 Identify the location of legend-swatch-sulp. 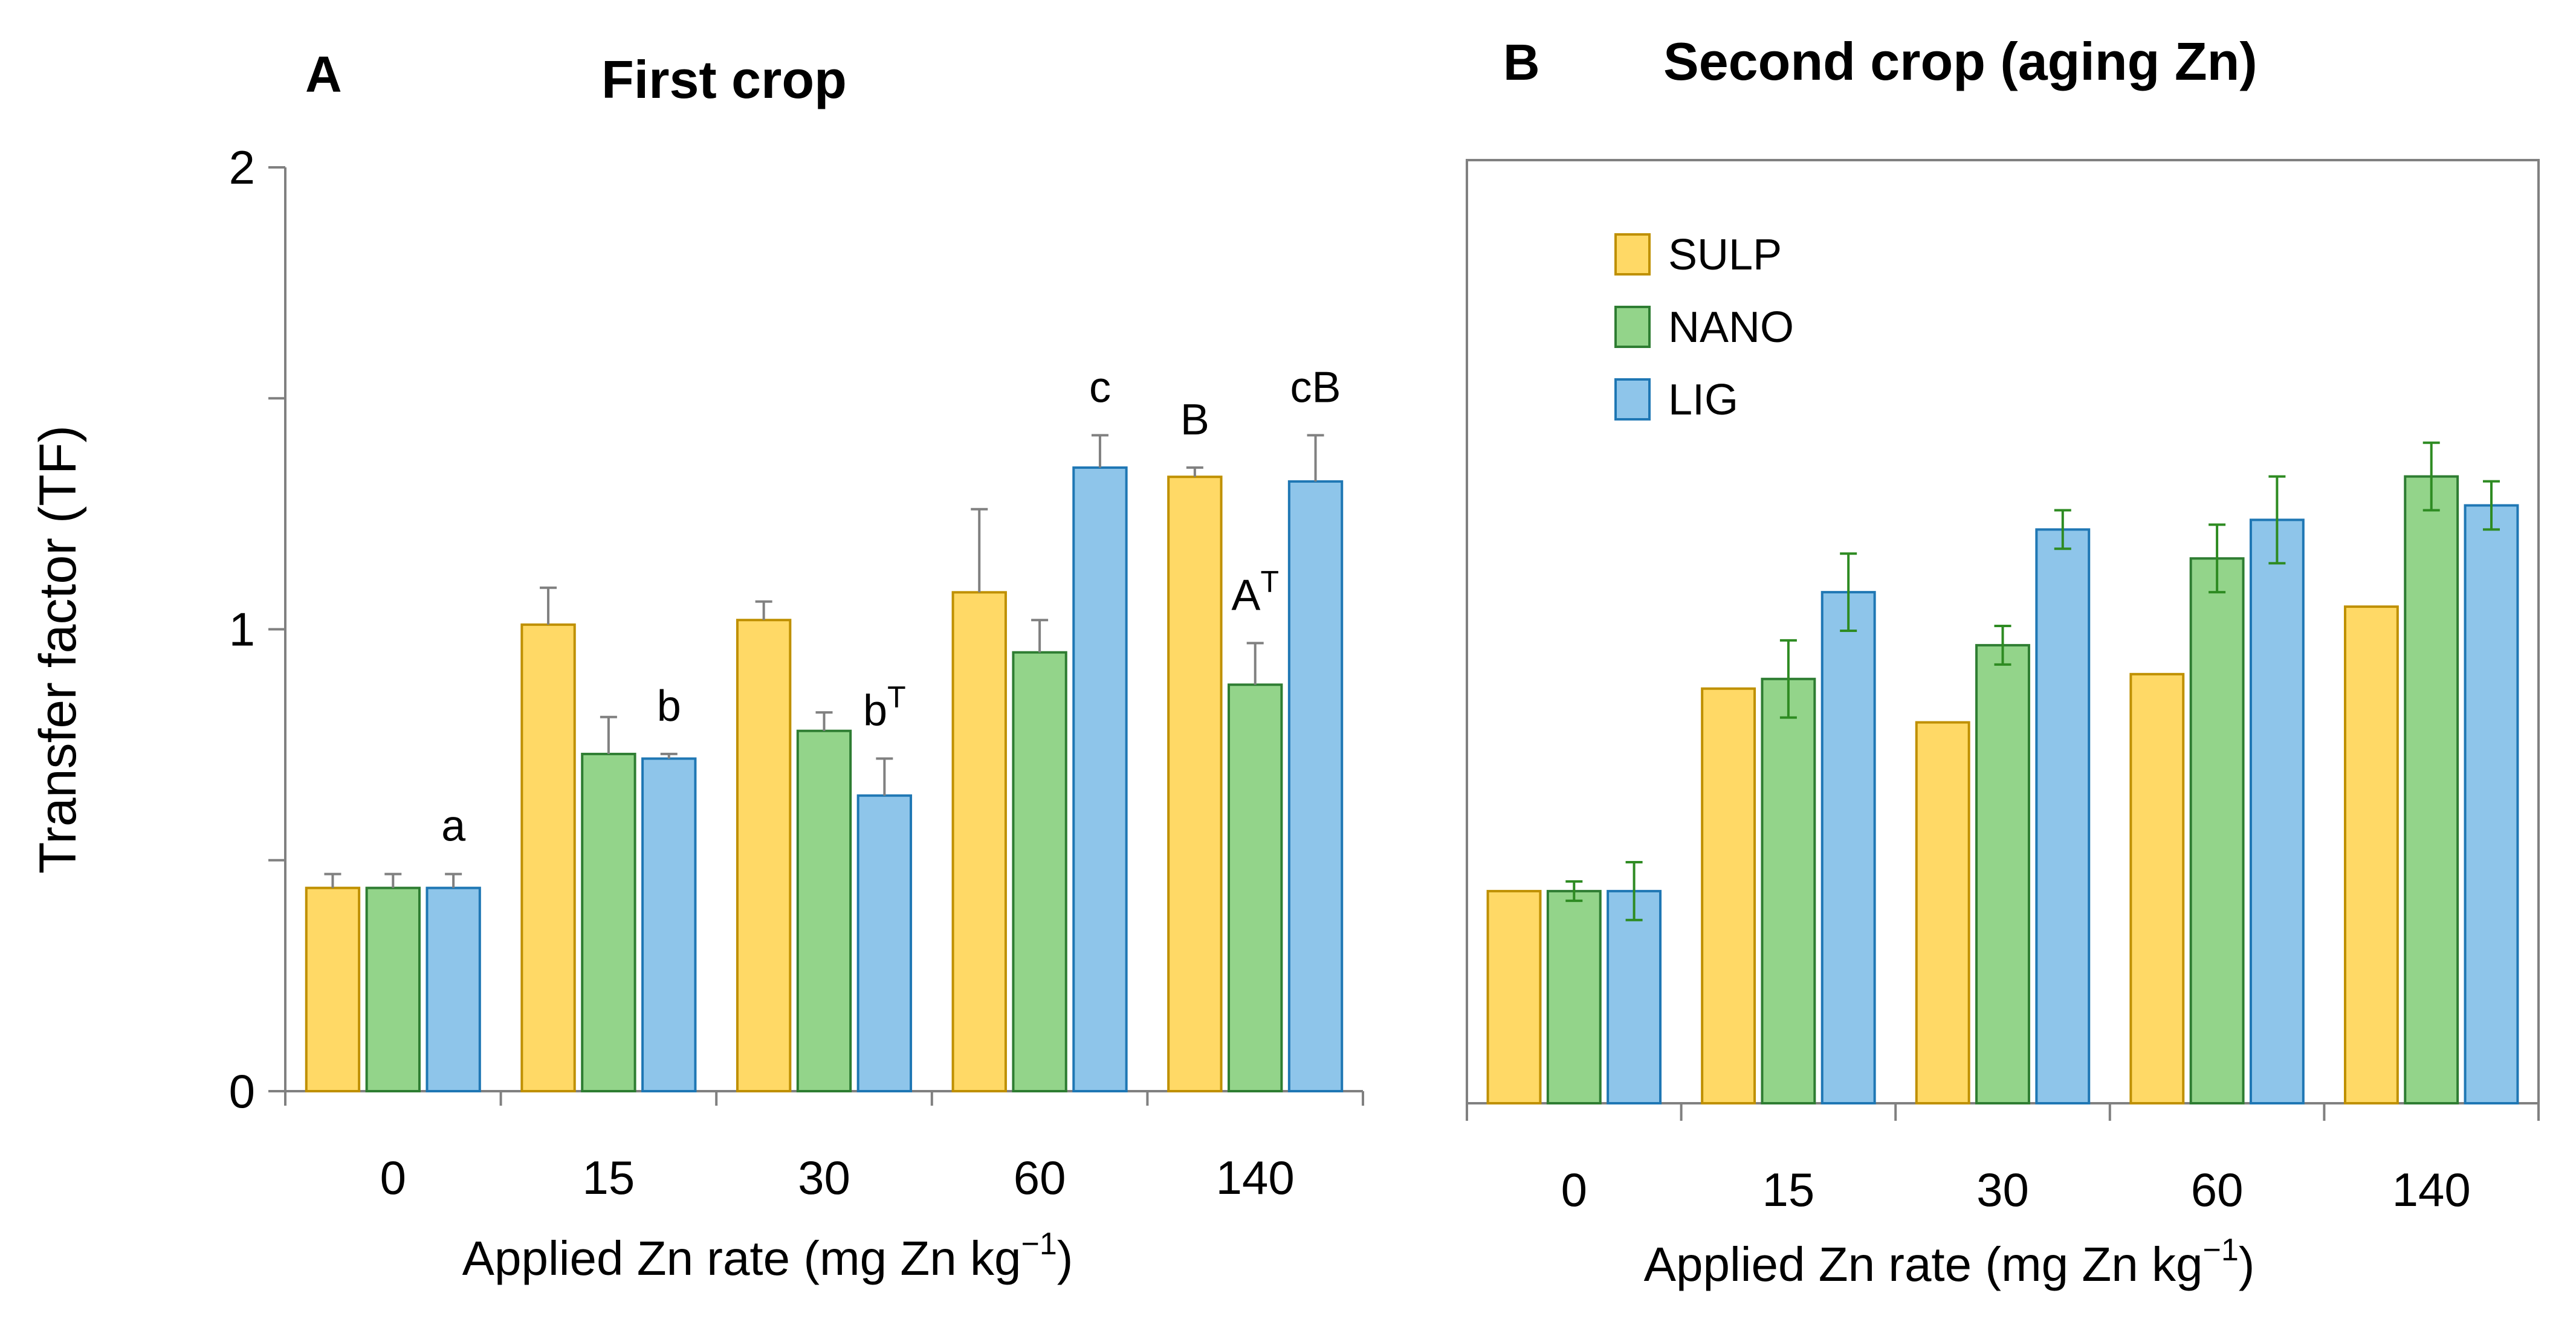
(1632, 254).